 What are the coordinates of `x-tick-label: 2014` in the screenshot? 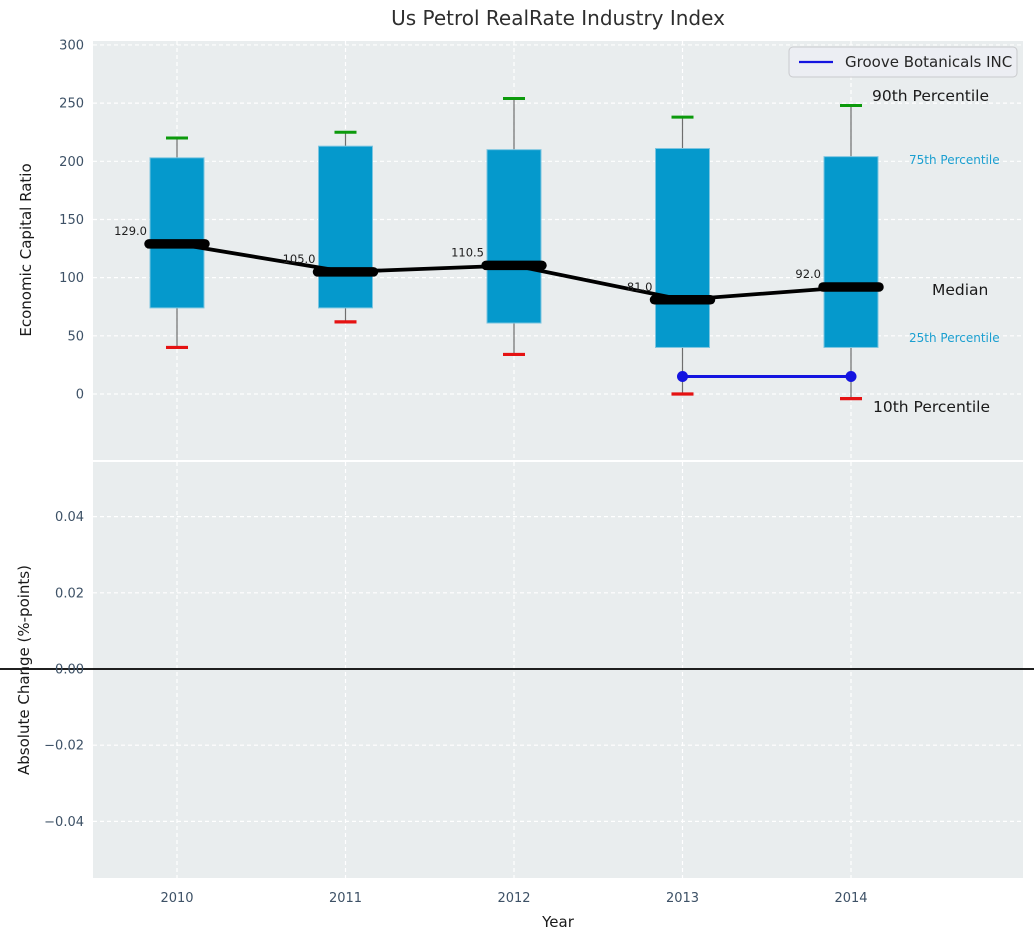 It's located at (850, 898).